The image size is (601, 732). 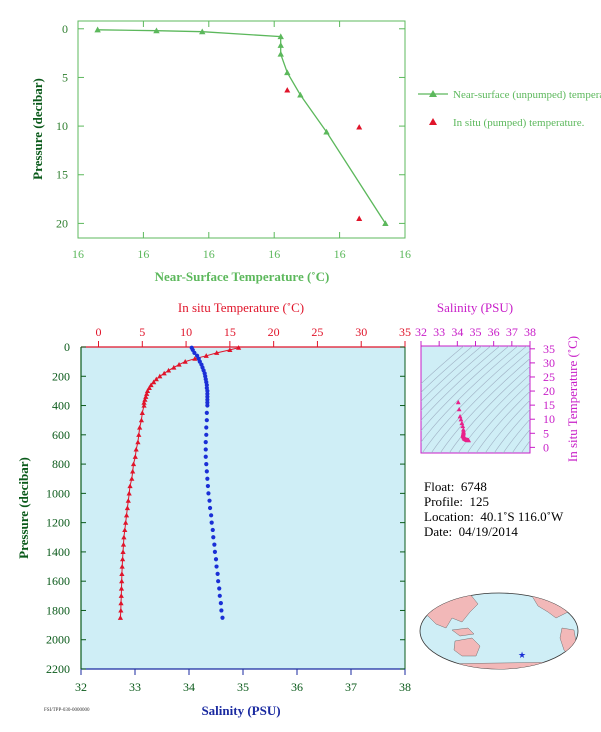 I want to click on salinity-tick-label: 33, so click(x=135, y=687).